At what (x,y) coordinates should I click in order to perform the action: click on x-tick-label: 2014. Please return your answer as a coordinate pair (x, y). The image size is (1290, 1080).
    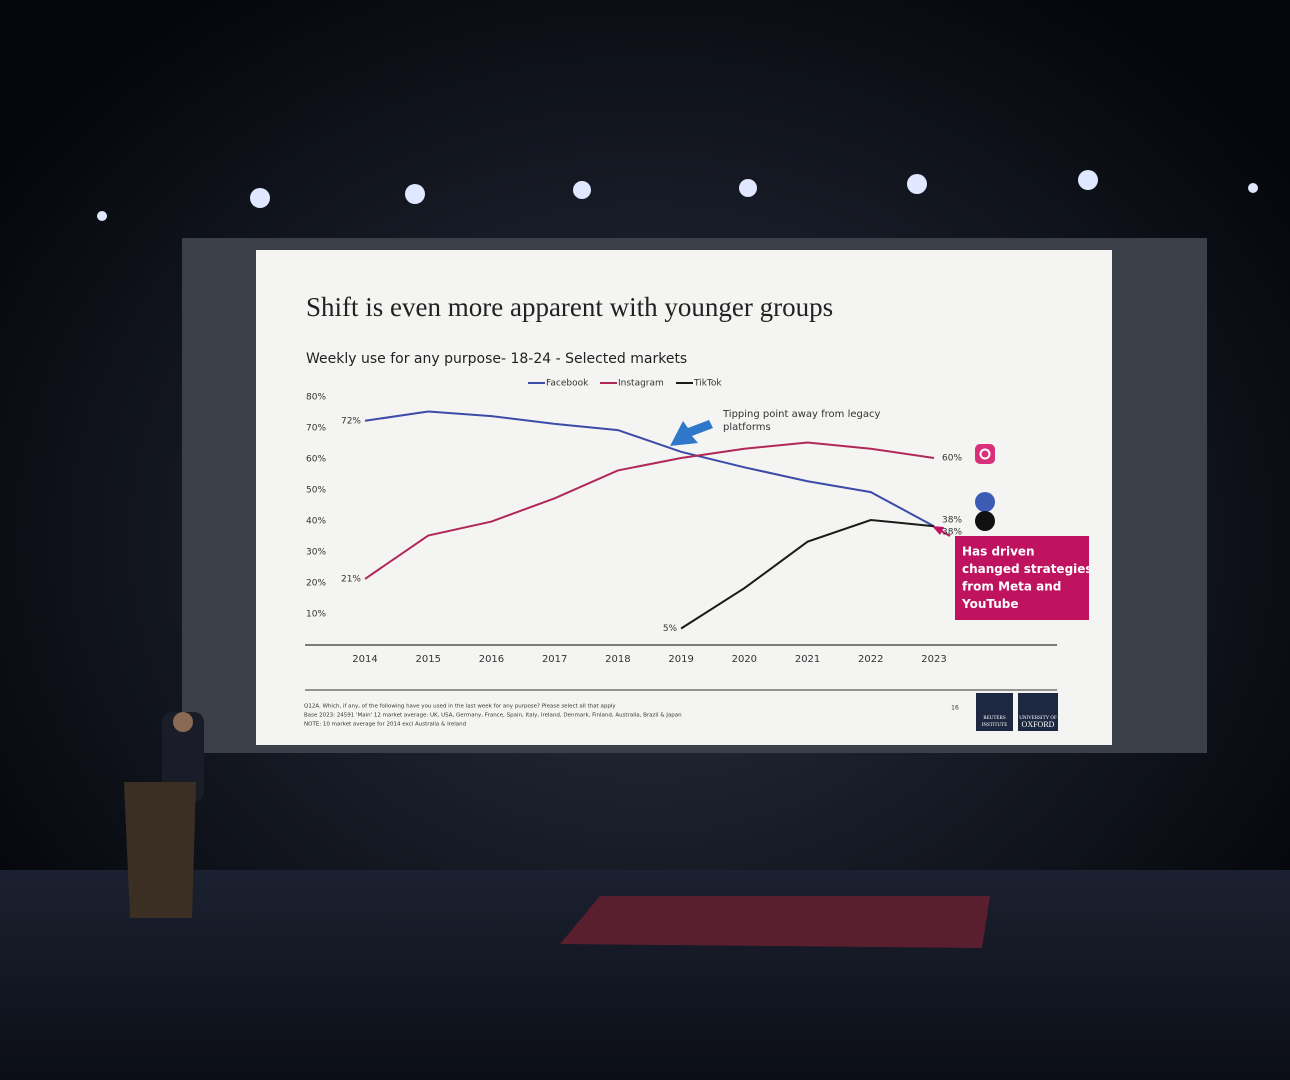
    Looking at the image, I should click on (364, 659).